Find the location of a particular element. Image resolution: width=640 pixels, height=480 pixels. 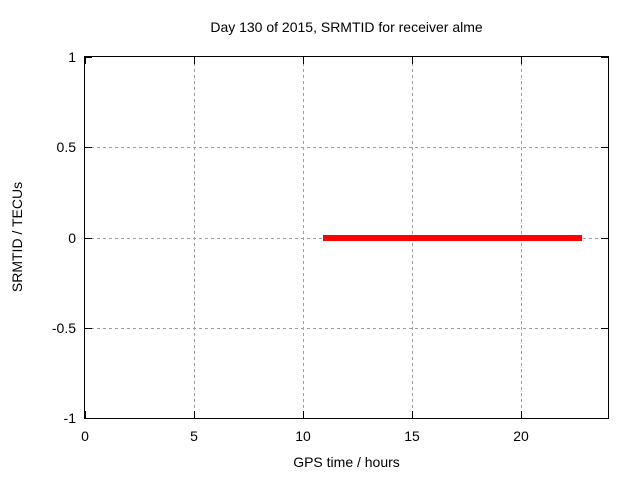

series-line is located at coordinates (452, 238).